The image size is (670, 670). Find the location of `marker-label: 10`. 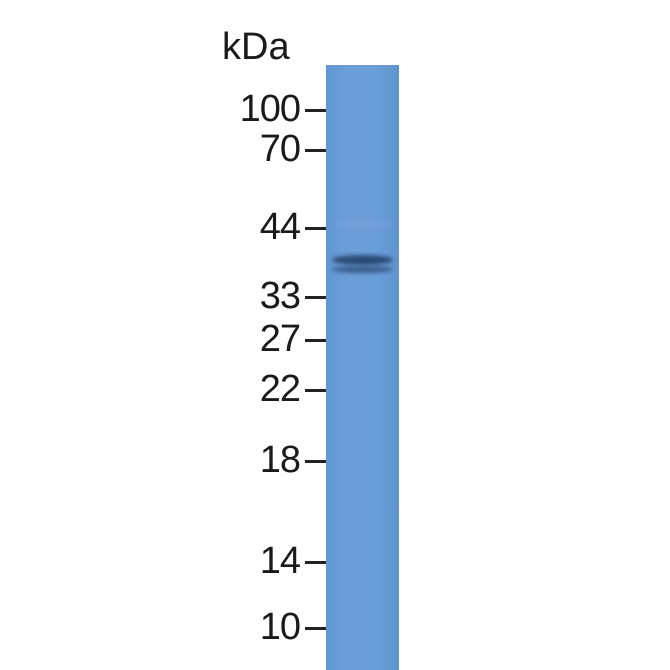

marker-label: 10 is located at coordinates (280, 627).